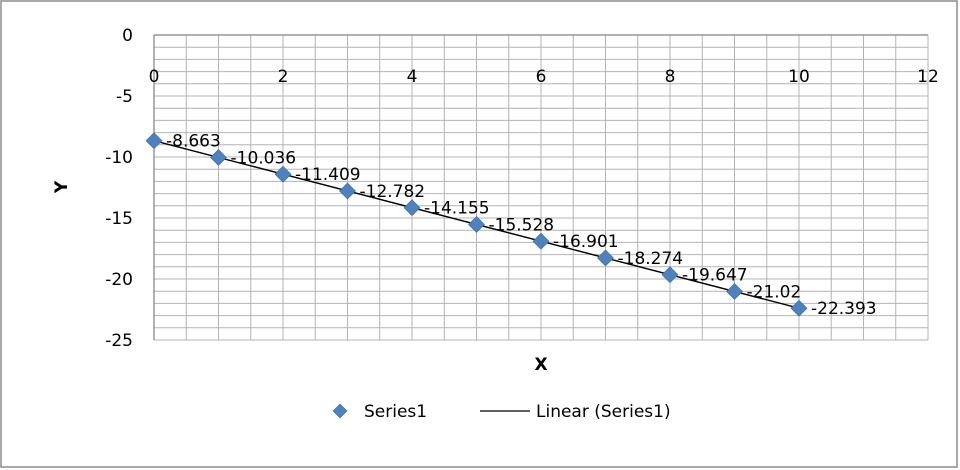 The image size is (960, 470). I want to click on x-tick-label: 10, so click(799, 77).